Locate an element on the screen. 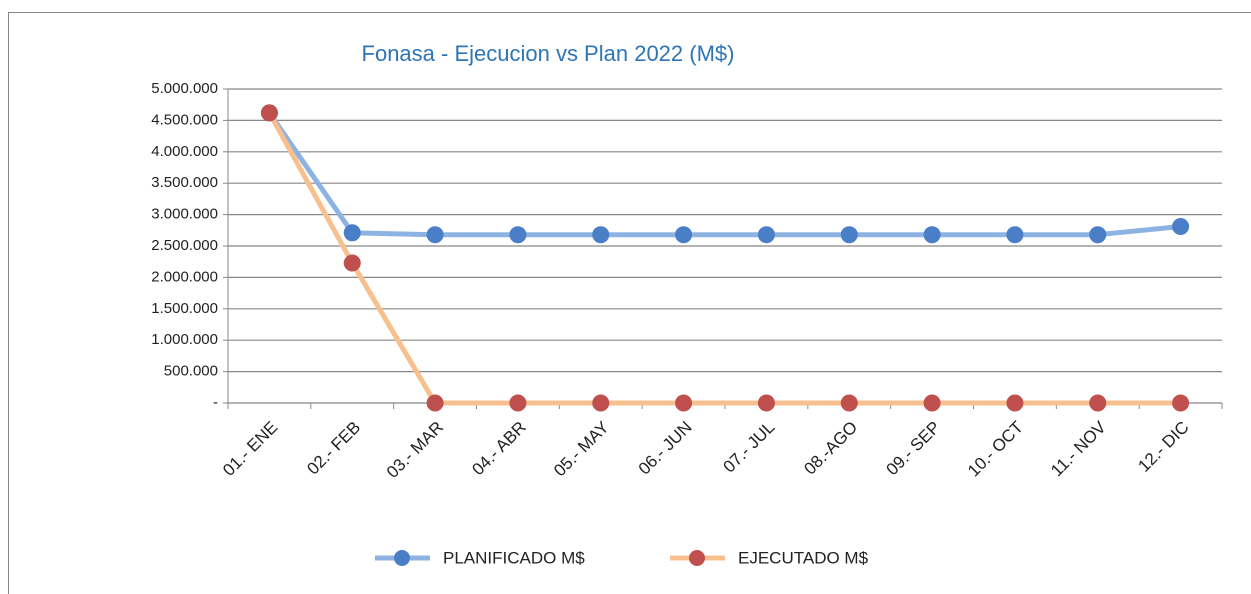 Image resolution: width=1251 pixels, height=594 pixels. y-tick-label: 2.000.000 is located at coordinates (184, 276).